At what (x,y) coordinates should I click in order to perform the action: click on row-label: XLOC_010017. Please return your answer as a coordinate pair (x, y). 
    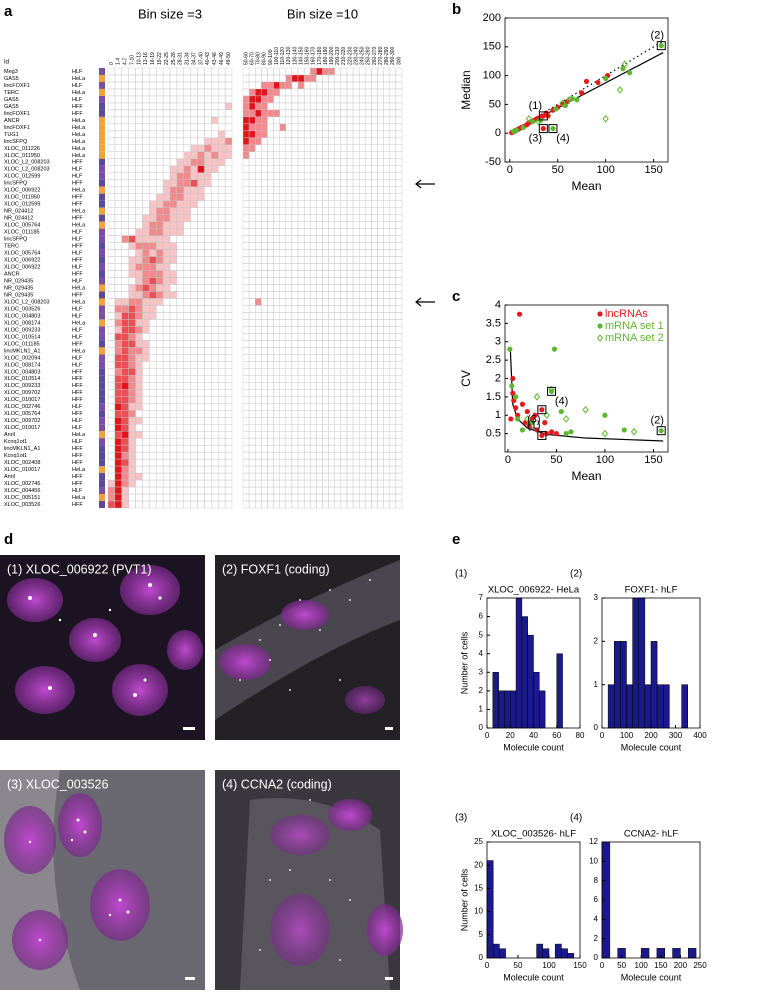
    Looking at the image, I should click on (22, 428).